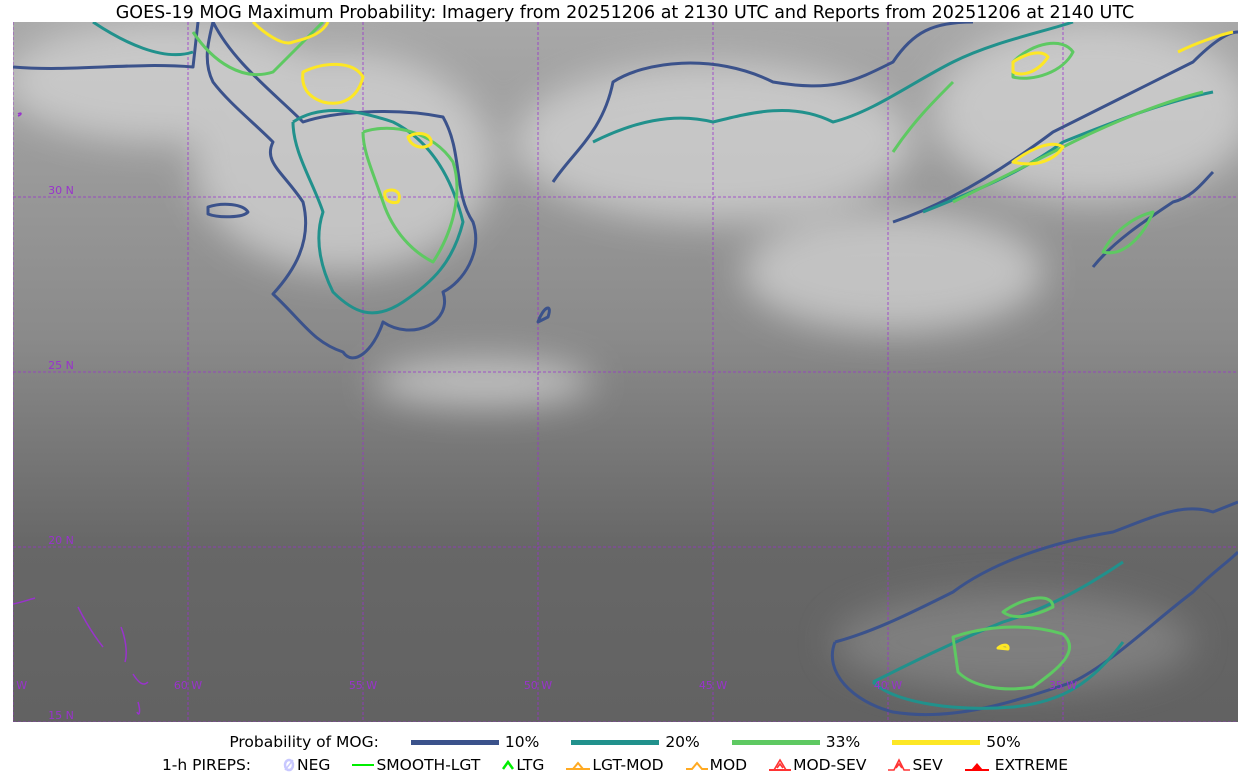 The width and height of the screenshot is (1250, 782). What do you see at coordinates (61, 190) in the screenshot?
I see `latitude-label: 30 N` at bounding box center [61, 190].